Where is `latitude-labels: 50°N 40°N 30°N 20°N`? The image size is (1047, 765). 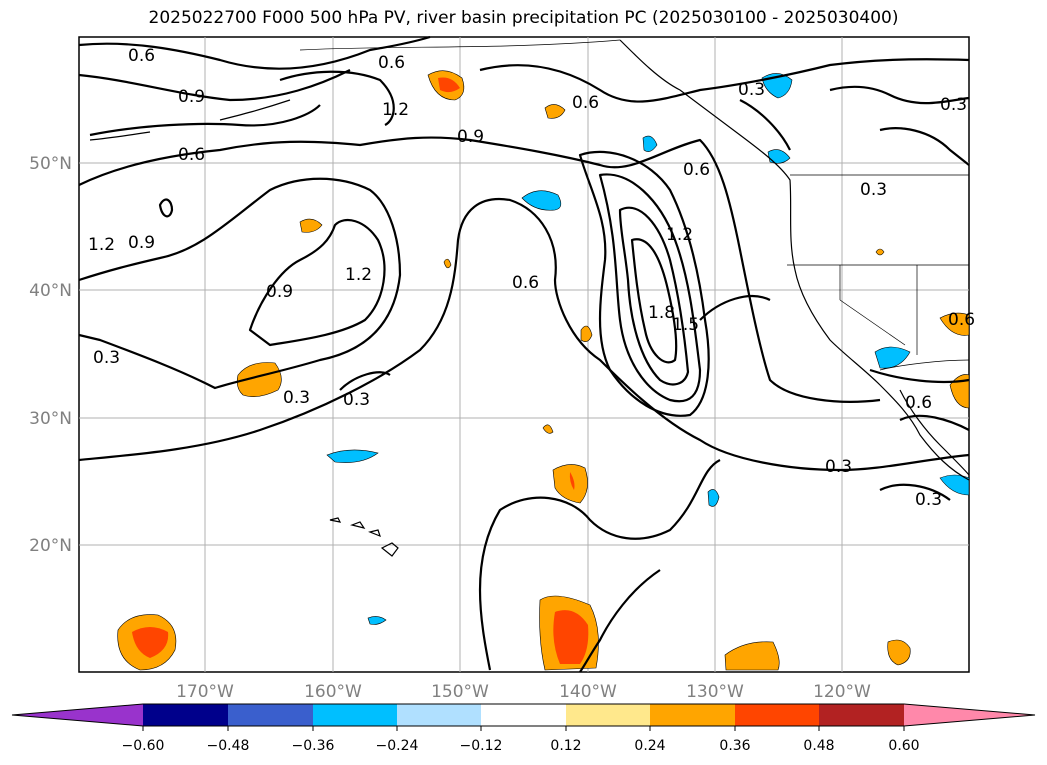
latitude-labels: 50°N 40°N 30°N 20°N is located at coordinates (50, 355).